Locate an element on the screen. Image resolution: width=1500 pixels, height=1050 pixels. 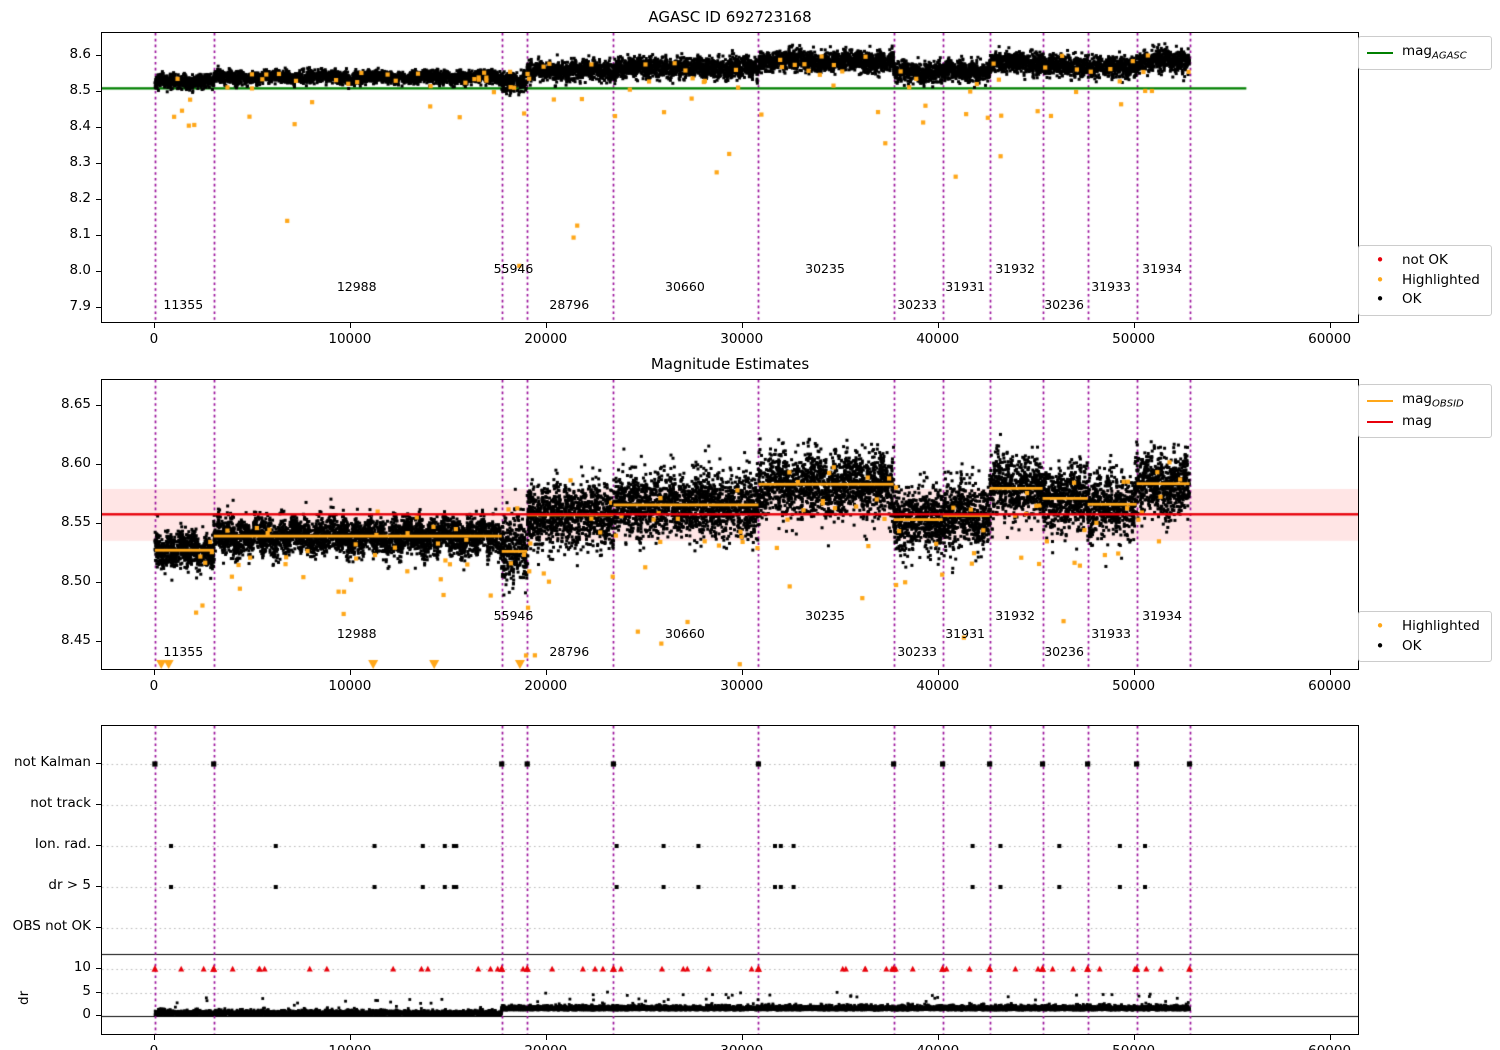
y-tick-label: 8.6 is located at coordinates (80, 54).